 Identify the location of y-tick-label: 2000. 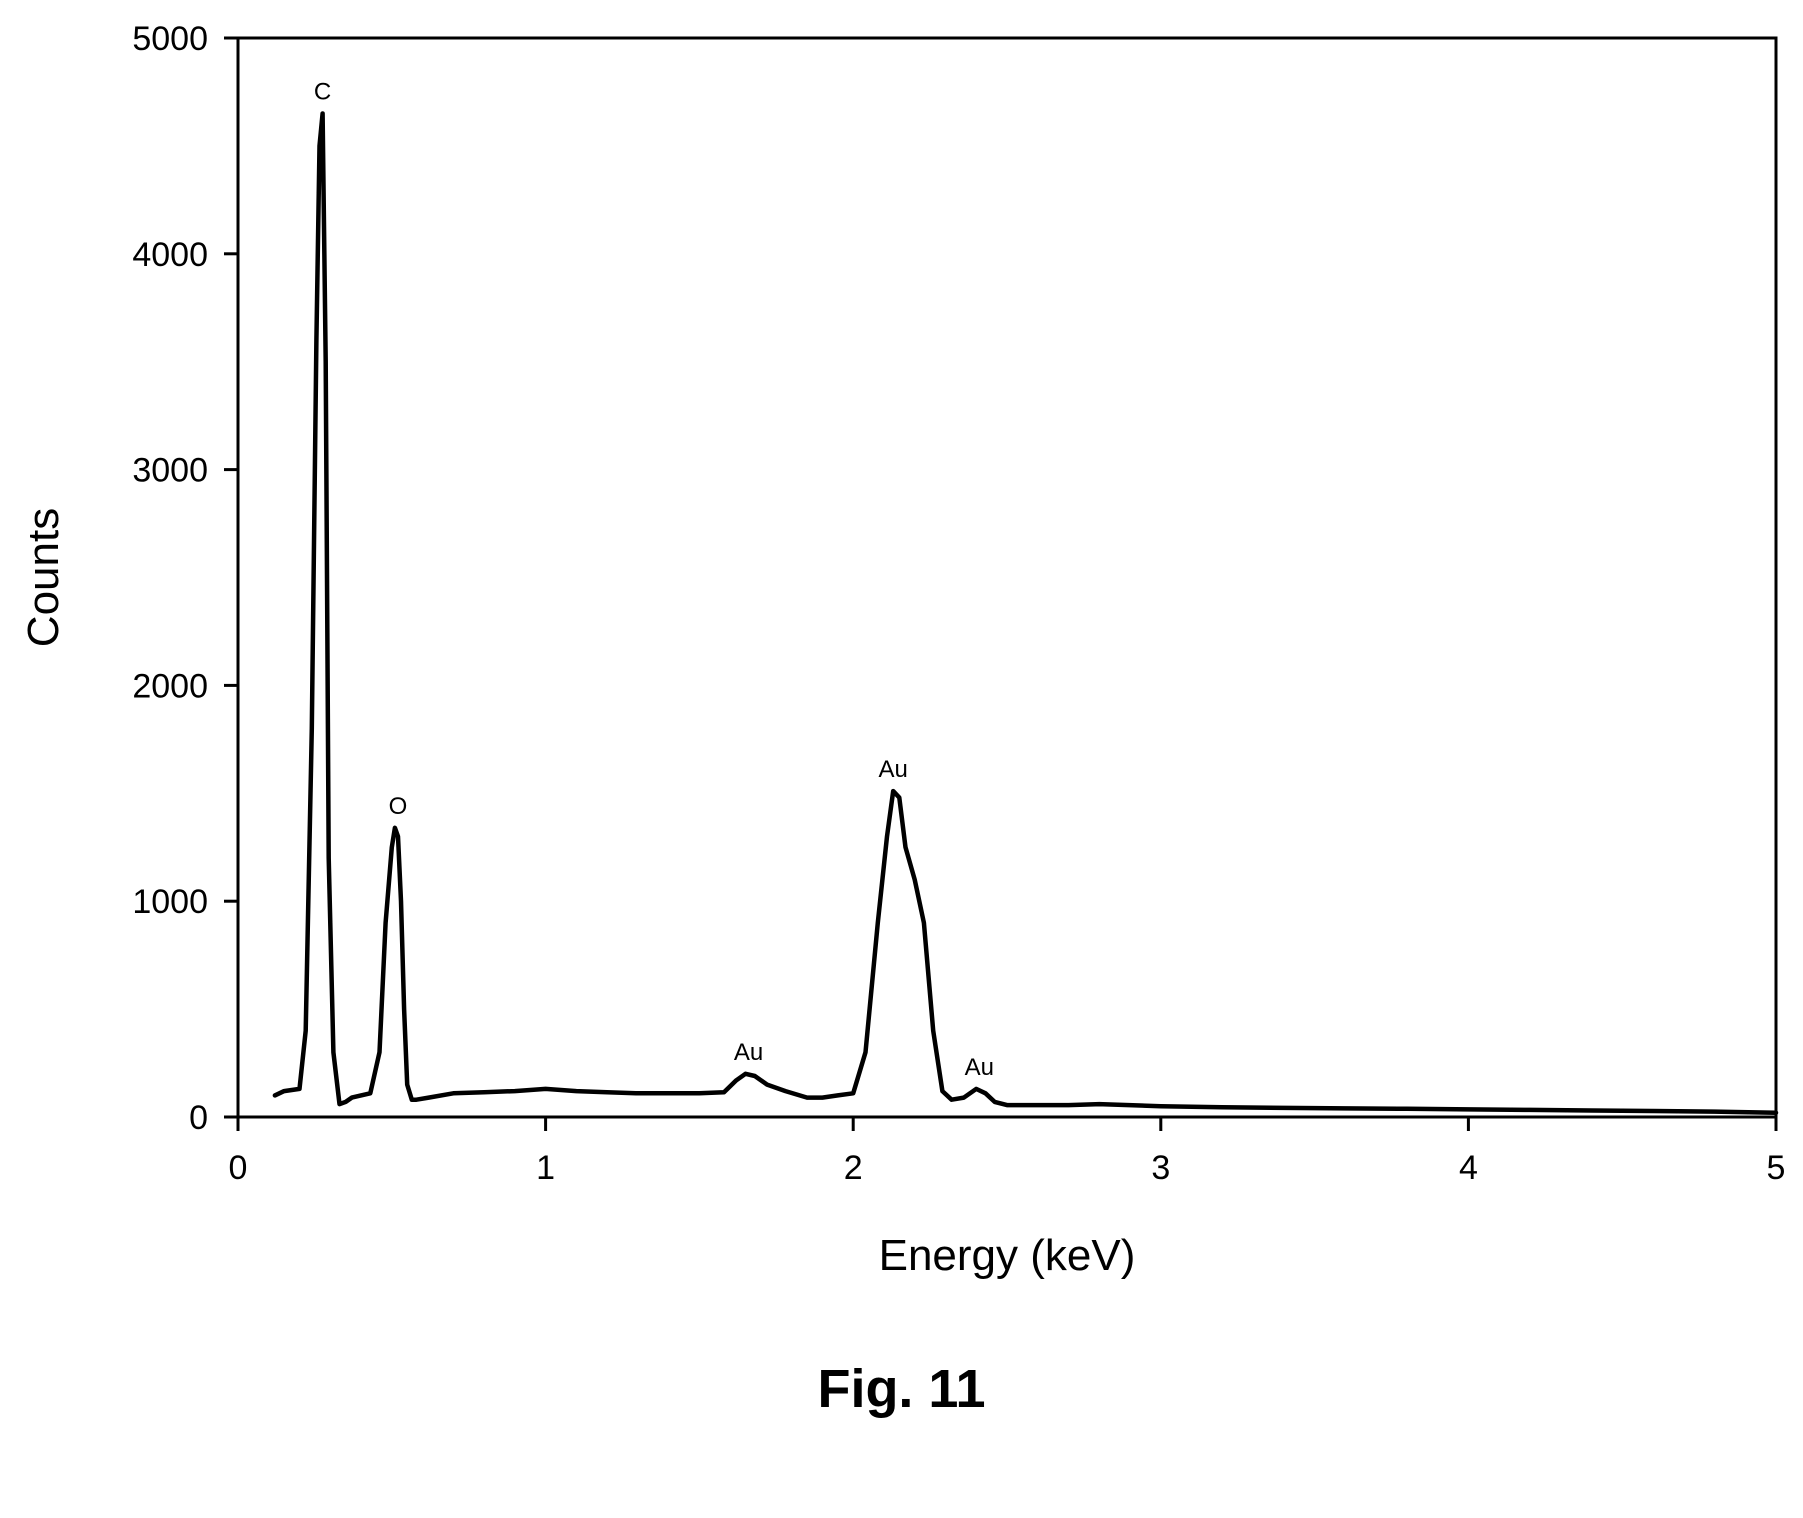
(170, 686).